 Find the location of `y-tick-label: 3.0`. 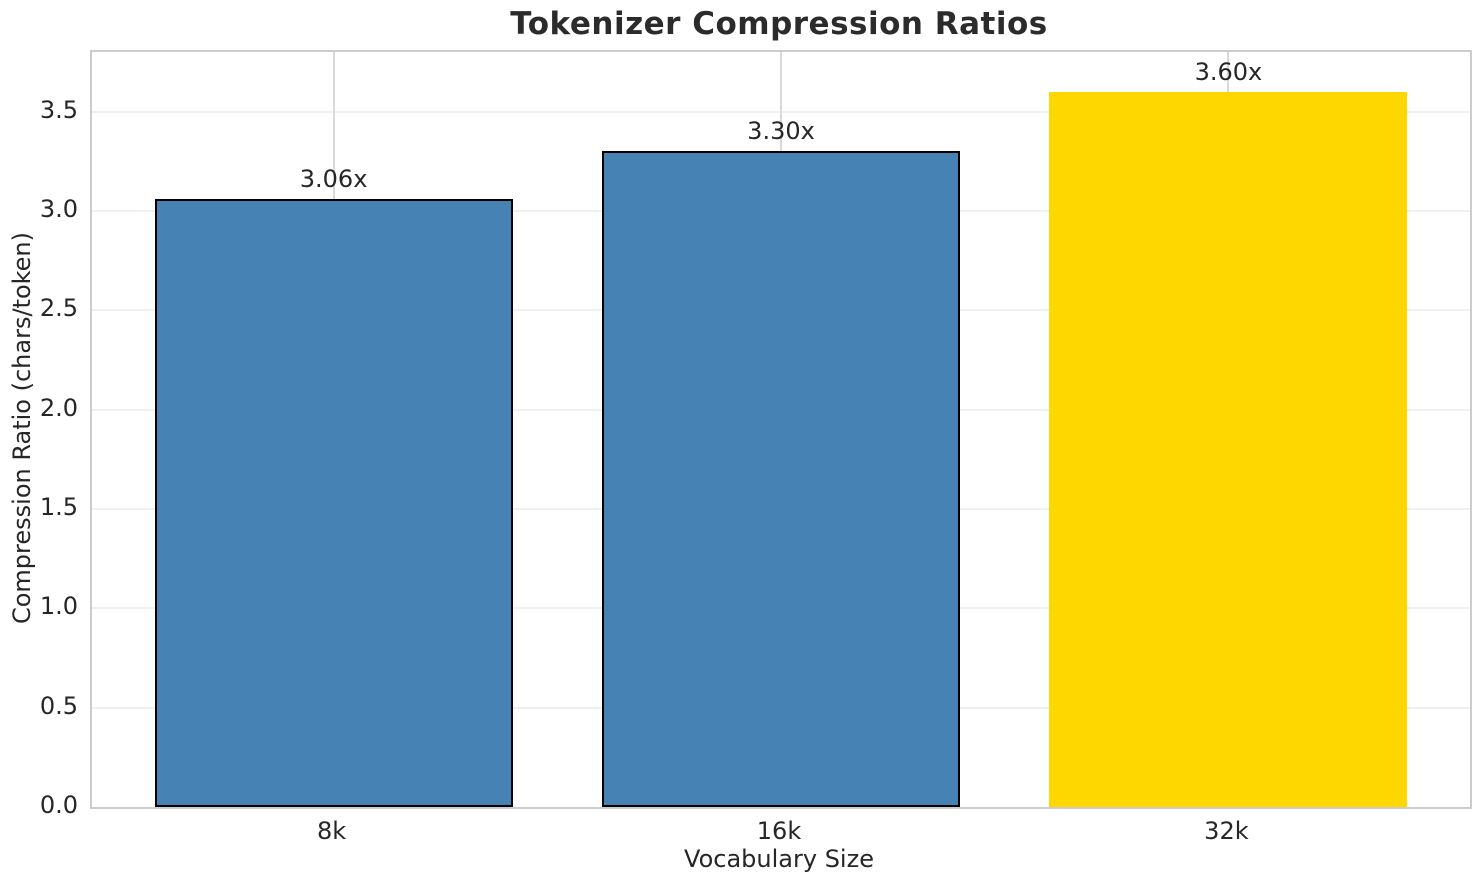

y-tick-label: 3.0 is located at coordinates (58, 208).